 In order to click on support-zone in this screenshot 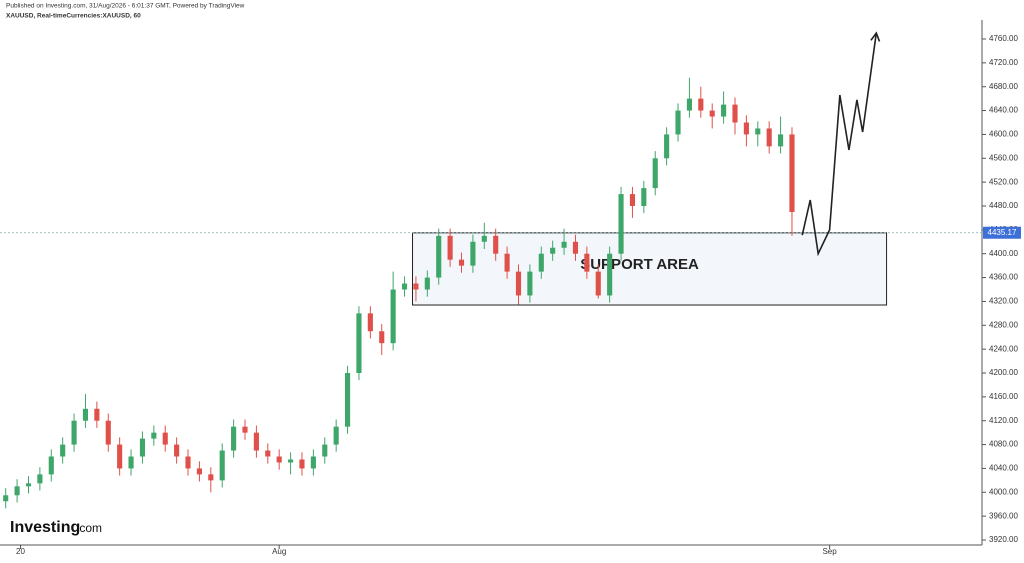, I will do `click(650, 269)`.